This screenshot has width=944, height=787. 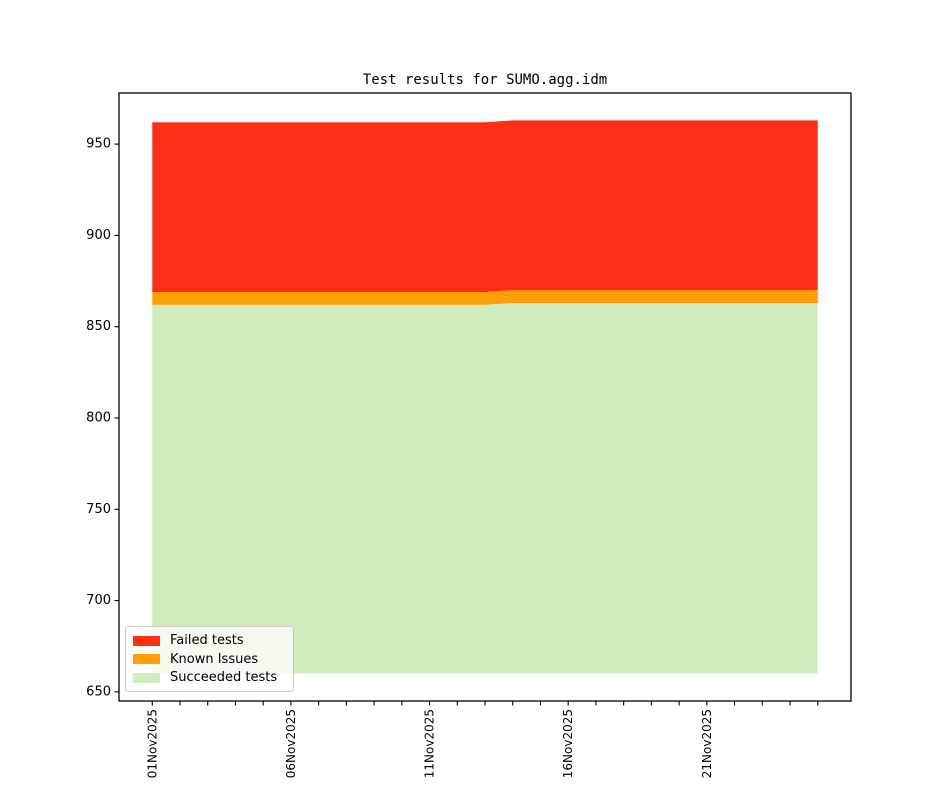 I want to click on x-tick-label: 01Nov2025, so click(x=152, y=743).